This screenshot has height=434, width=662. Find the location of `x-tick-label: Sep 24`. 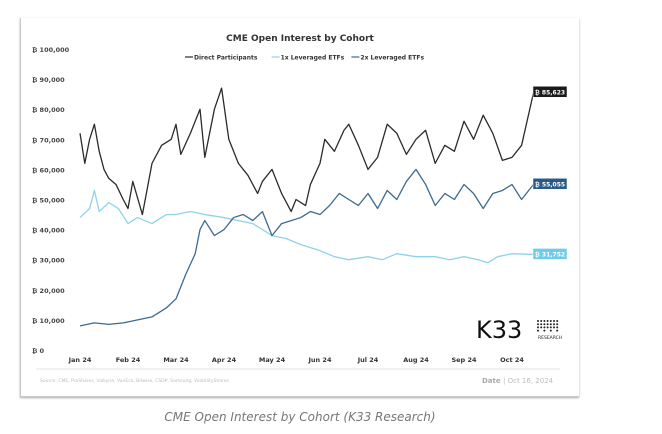

x-tick-label: Sep 24 is located at coordinates (464, 360).